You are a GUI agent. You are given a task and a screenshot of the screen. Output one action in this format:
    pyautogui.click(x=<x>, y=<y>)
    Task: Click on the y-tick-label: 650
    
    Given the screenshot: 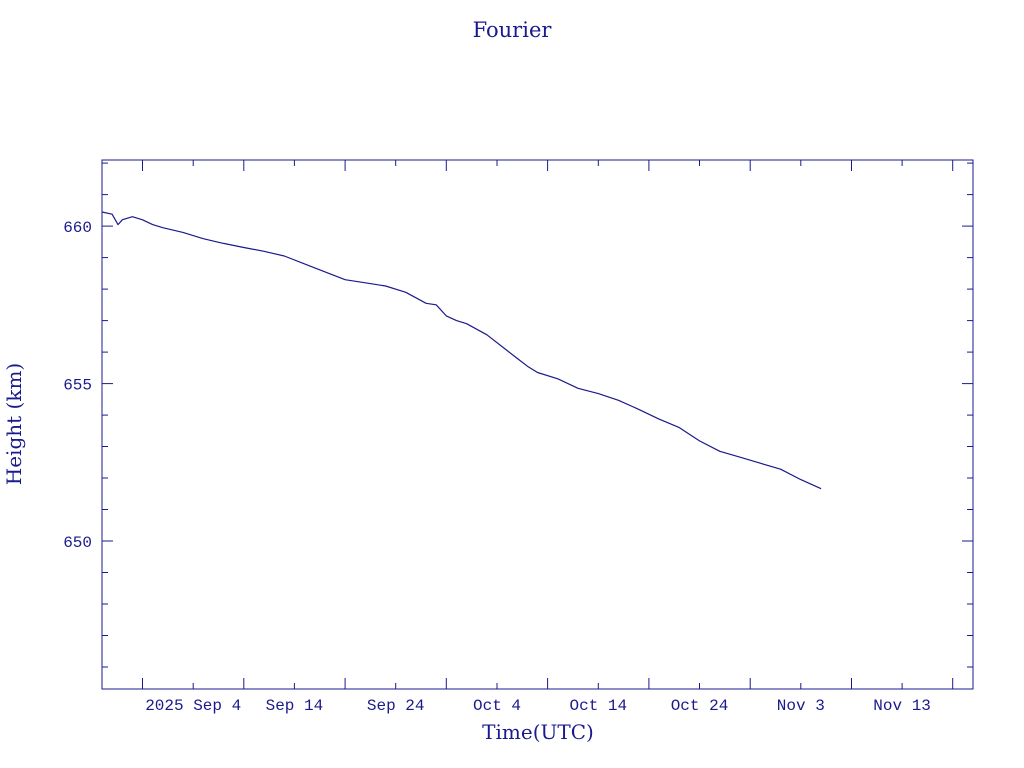 What is the action you would take?
    pyautogui.click(x=77, y=543)
    